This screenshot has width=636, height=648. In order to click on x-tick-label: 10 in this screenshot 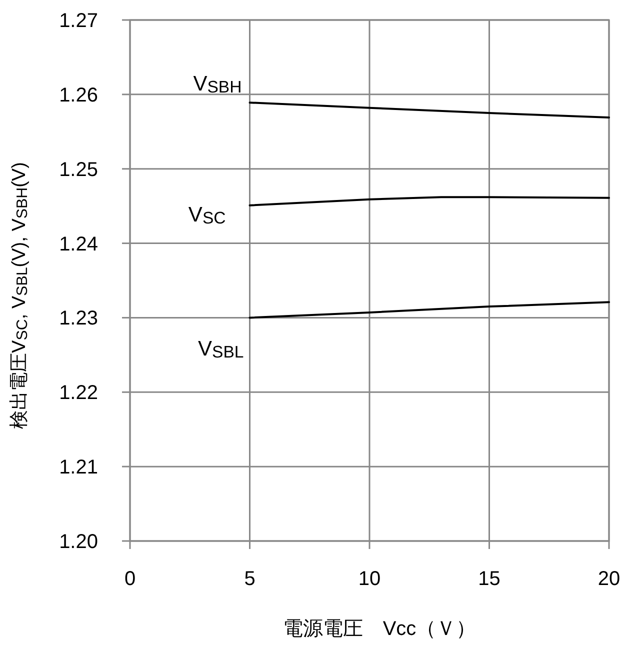, I will do `click(369, 579)`.